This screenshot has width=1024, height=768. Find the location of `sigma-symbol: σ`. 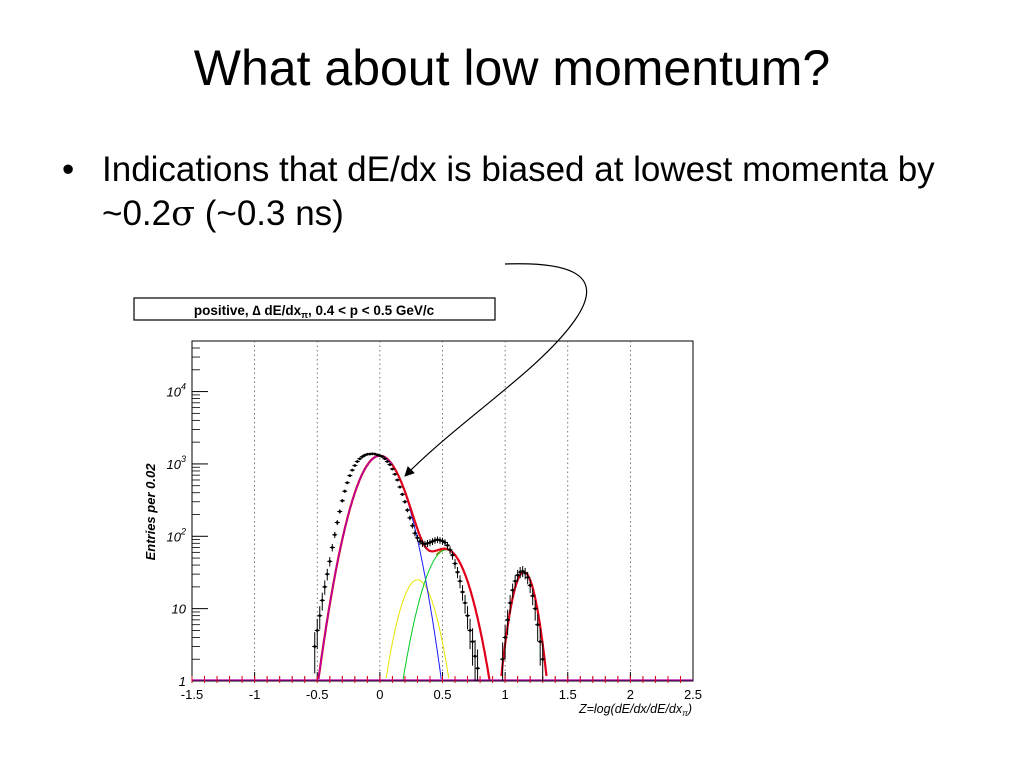

sigma-symbol: σ is located at coordinates (183, 214).